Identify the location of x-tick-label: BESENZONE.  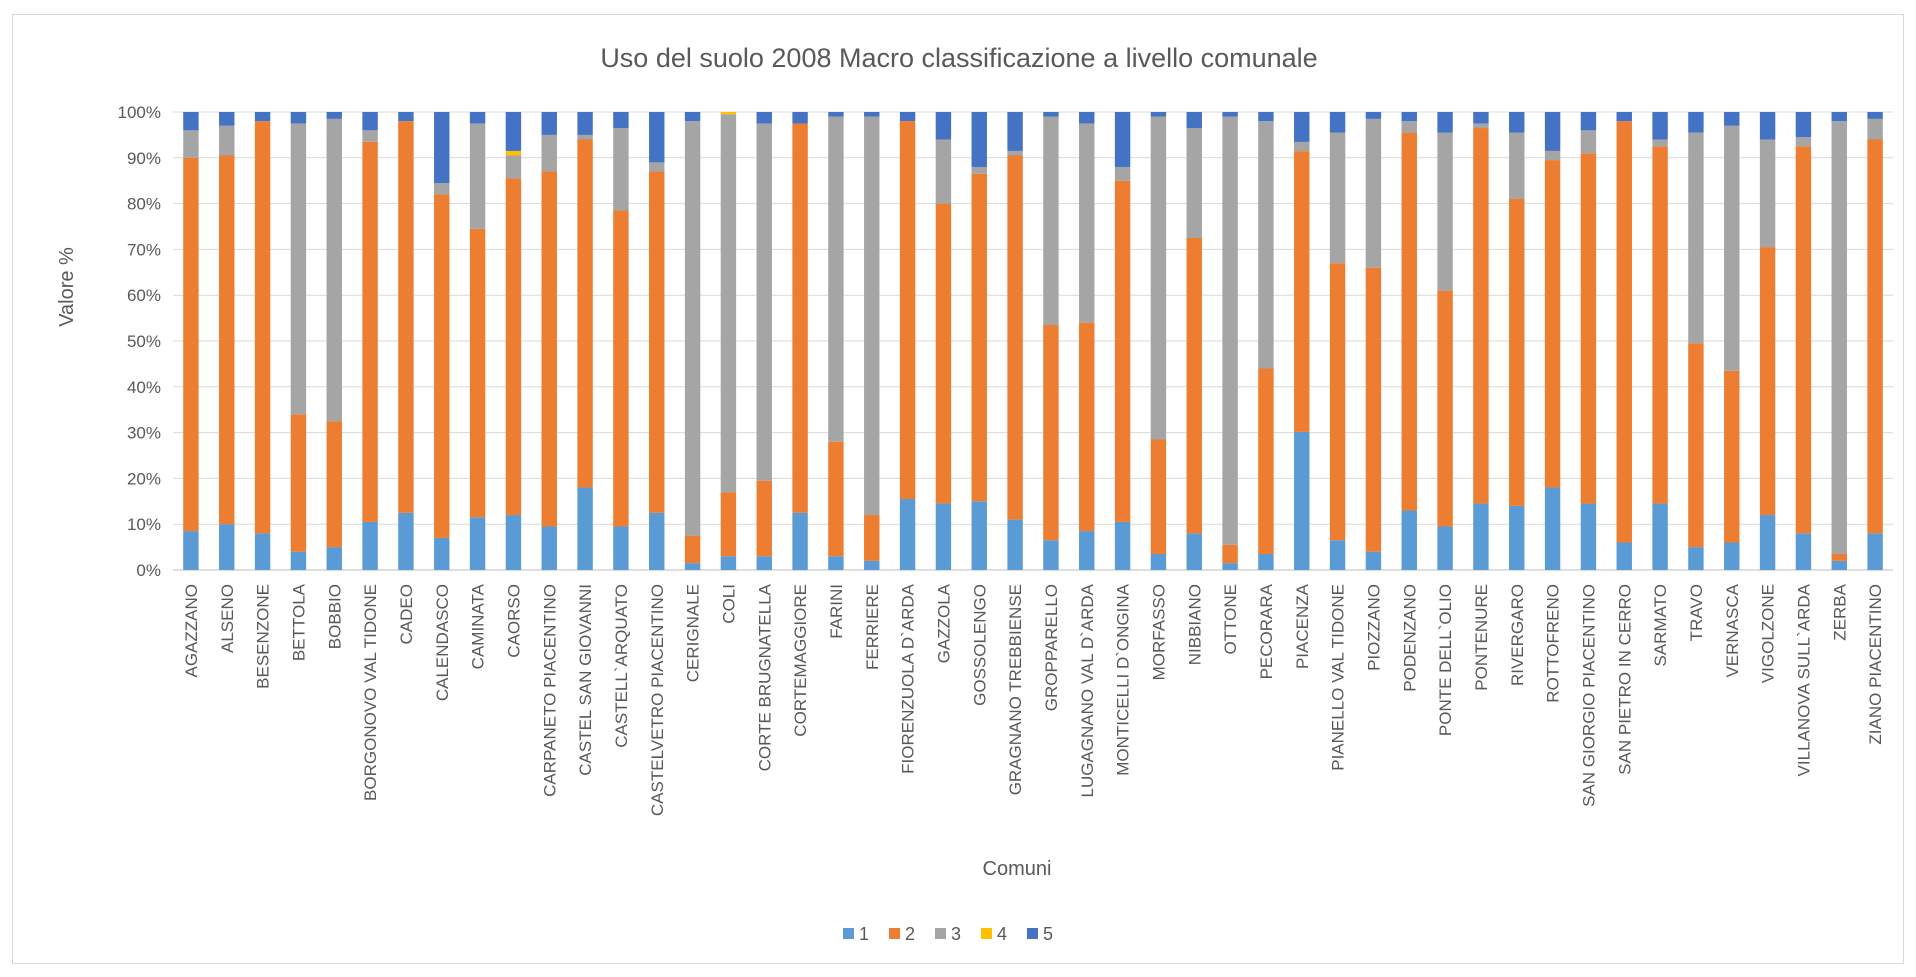
(263, 636).